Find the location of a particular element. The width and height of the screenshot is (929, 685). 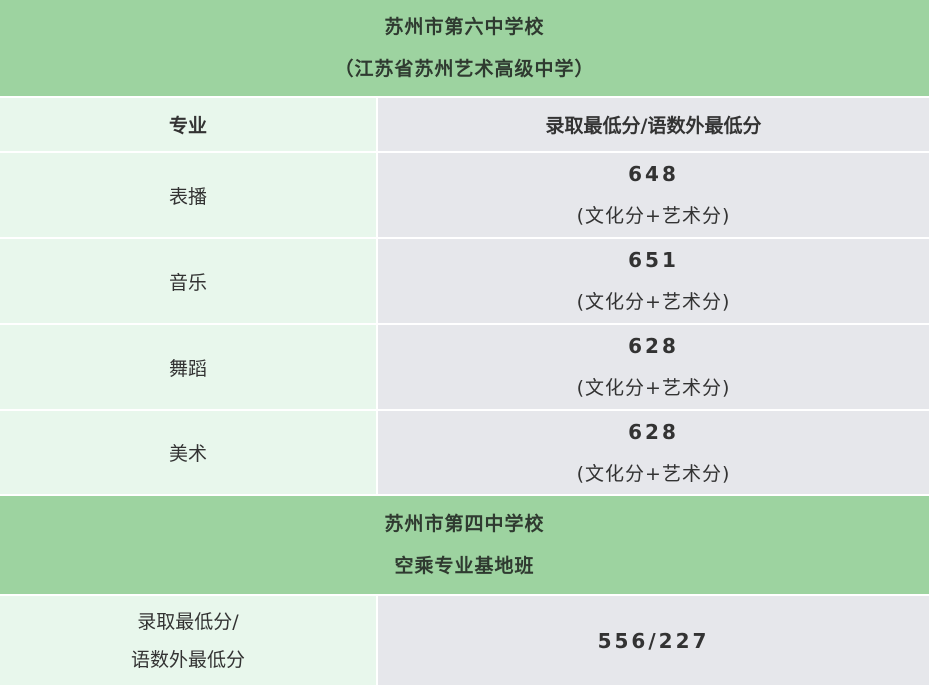

school1-subtitle: （江苏省苏州艺术高级中学） is located at coordinates (464, 69).